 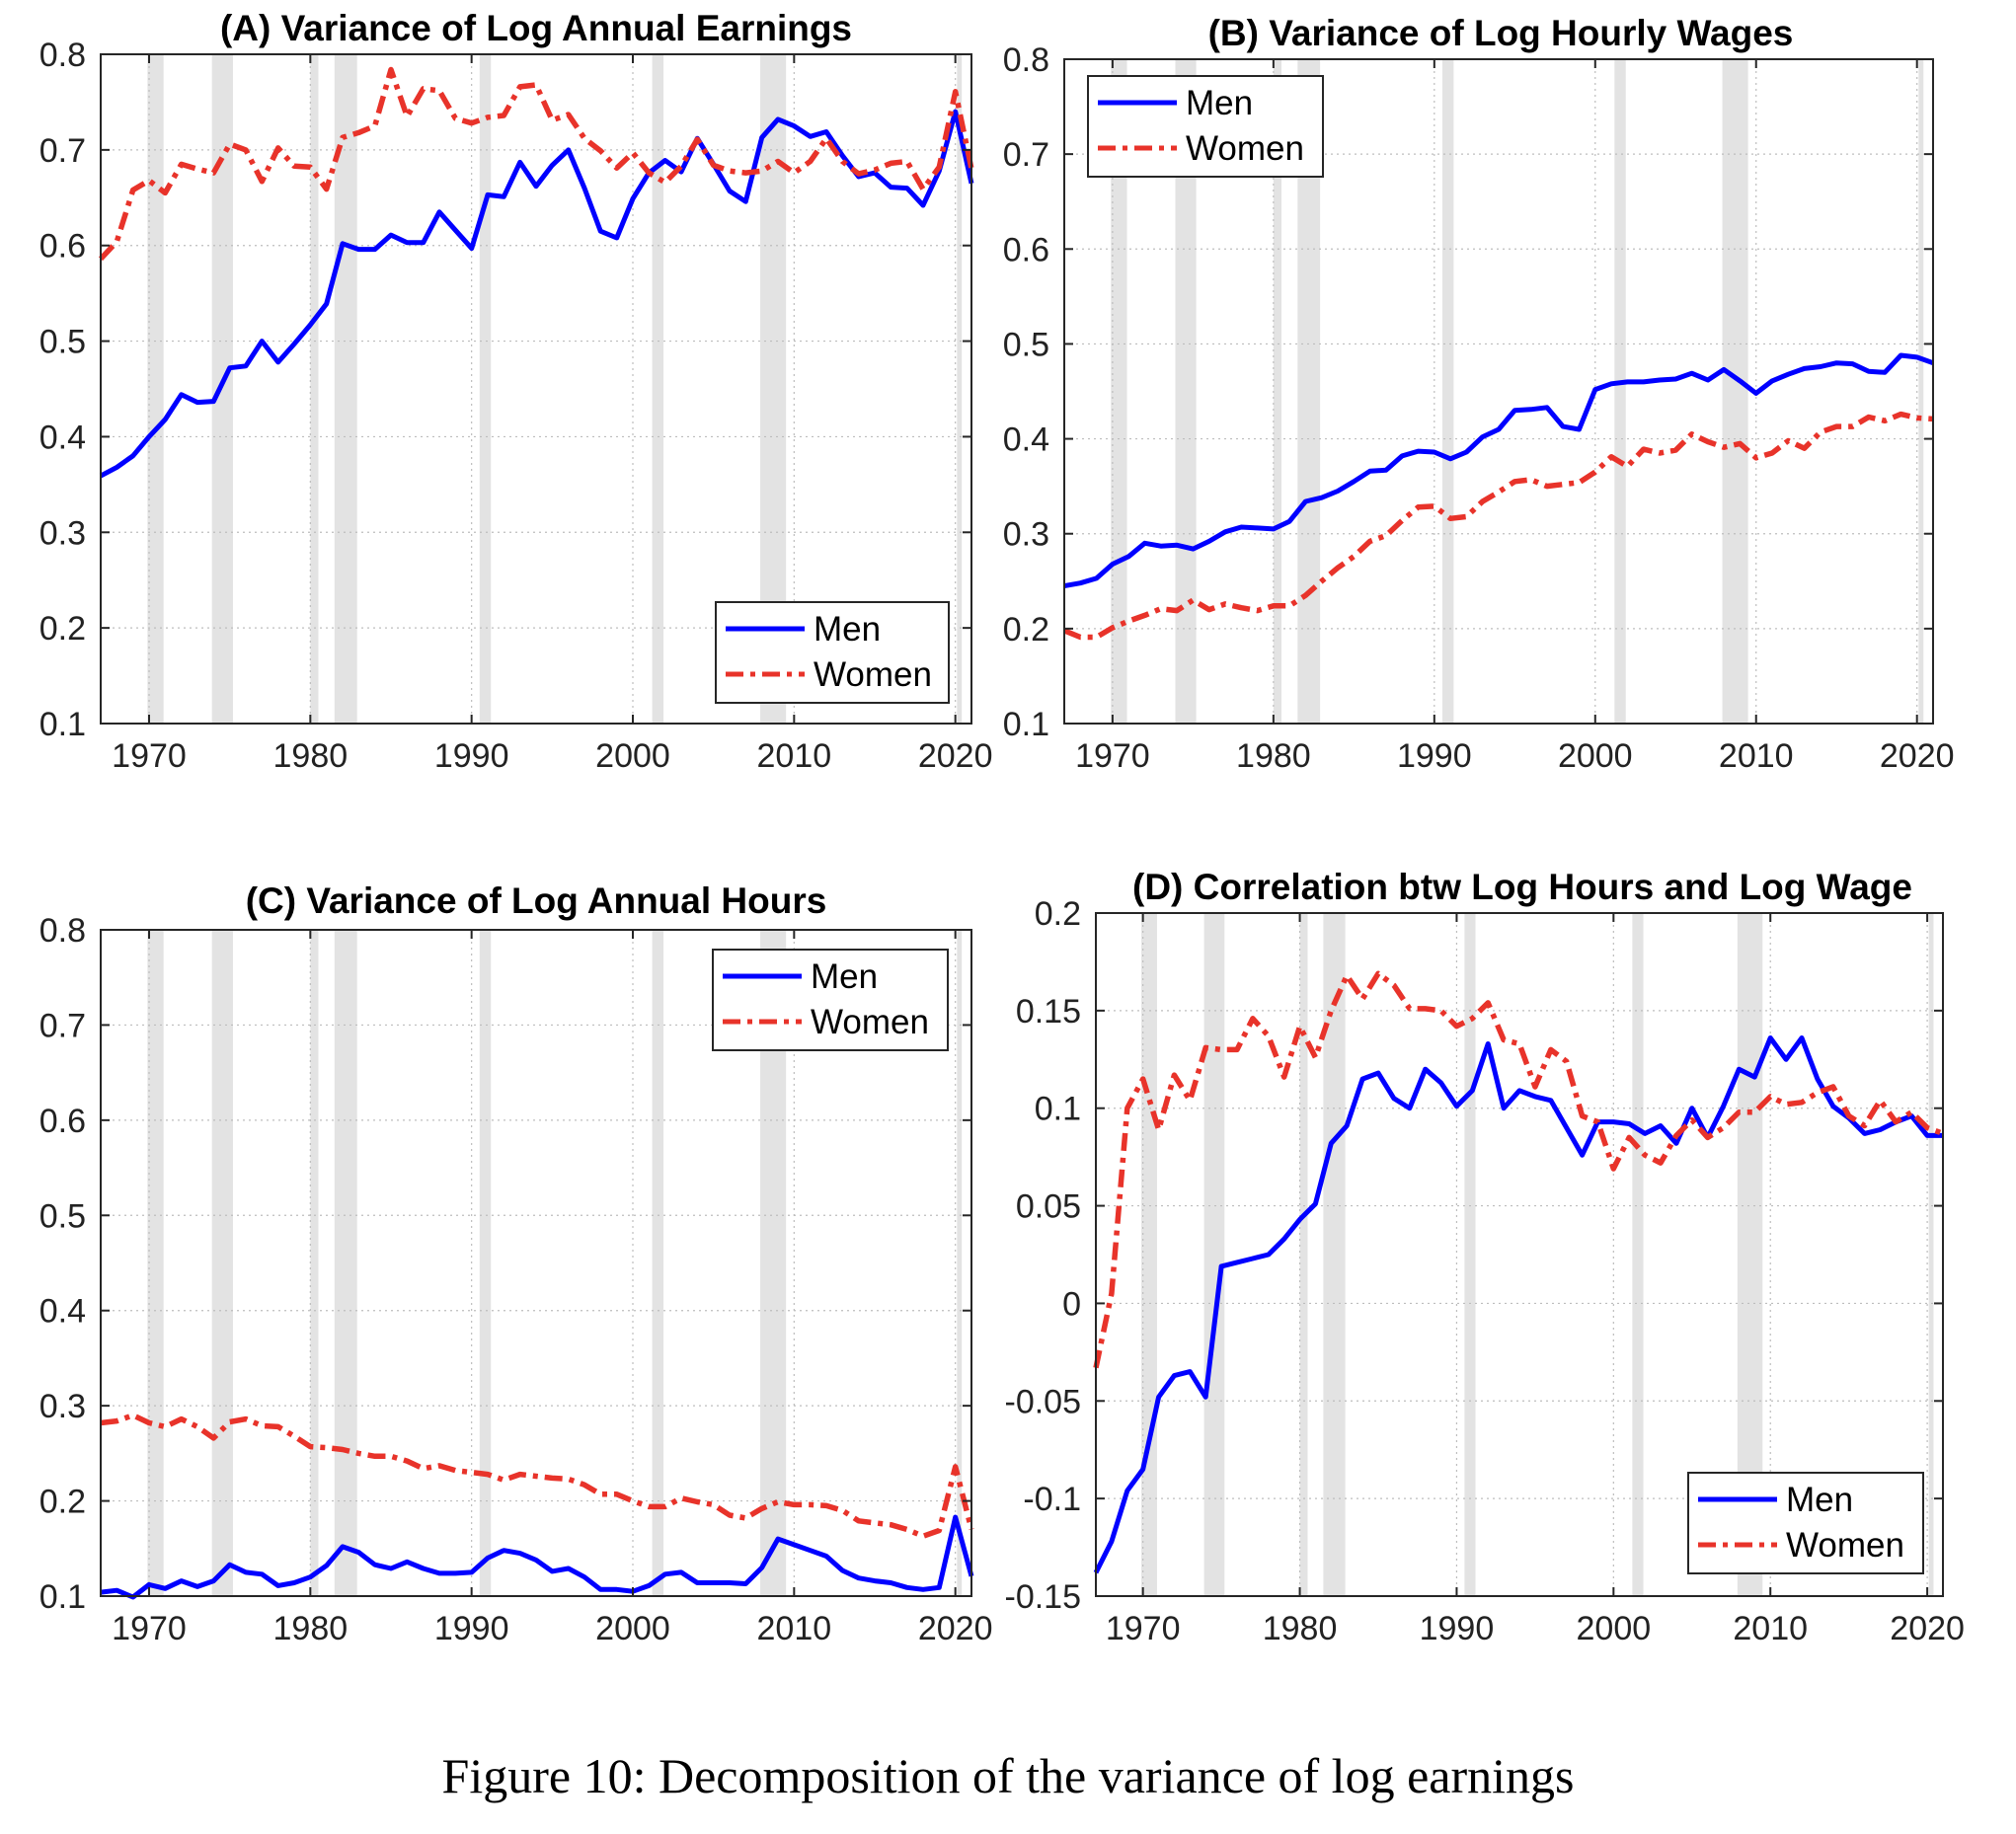 What do you see at coordinates (1043, 1597) in the screenshot?
I see `y-tick-label: -0.15` at bounding box center [1043, 1597].